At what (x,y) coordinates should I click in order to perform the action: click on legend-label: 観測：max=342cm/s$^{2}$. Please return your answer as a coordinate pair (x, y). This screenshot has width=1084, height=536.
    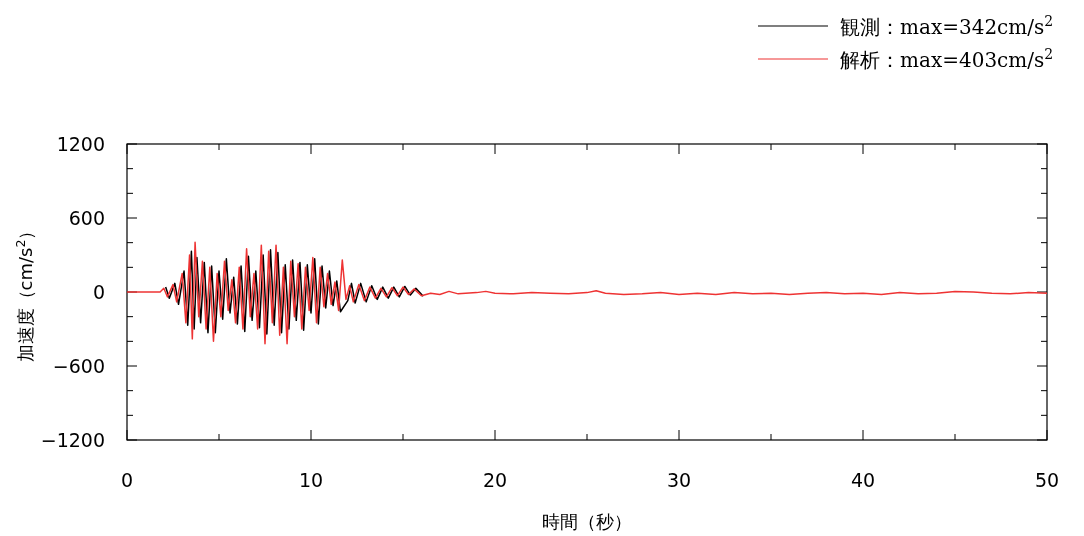
    Looking at the image, I should click on (947, 26).